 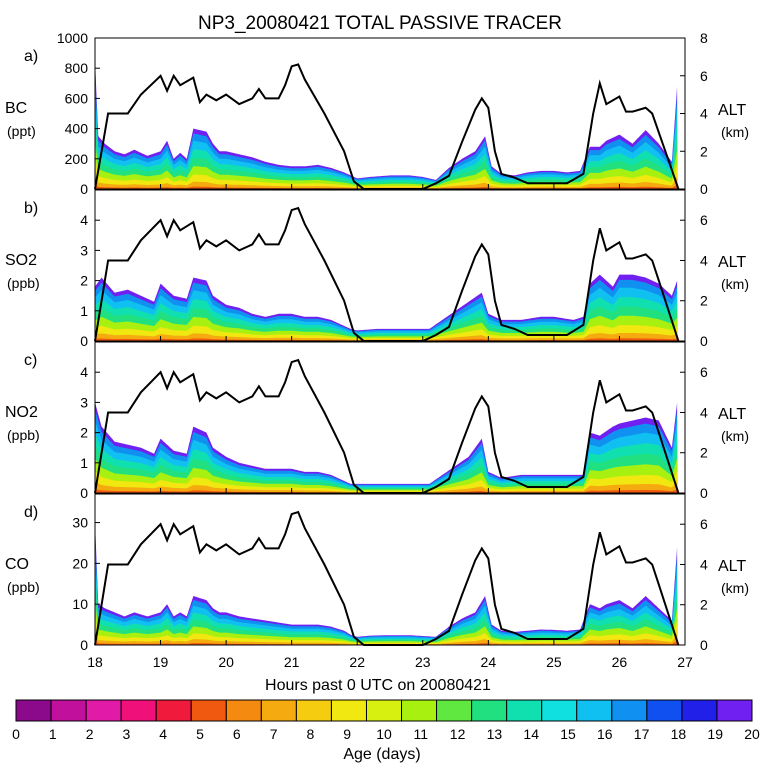 What do you see at coordinates (80, 604) in the screenshot?
I see `y-tick-label: 10` at bounding box center [80, 604].